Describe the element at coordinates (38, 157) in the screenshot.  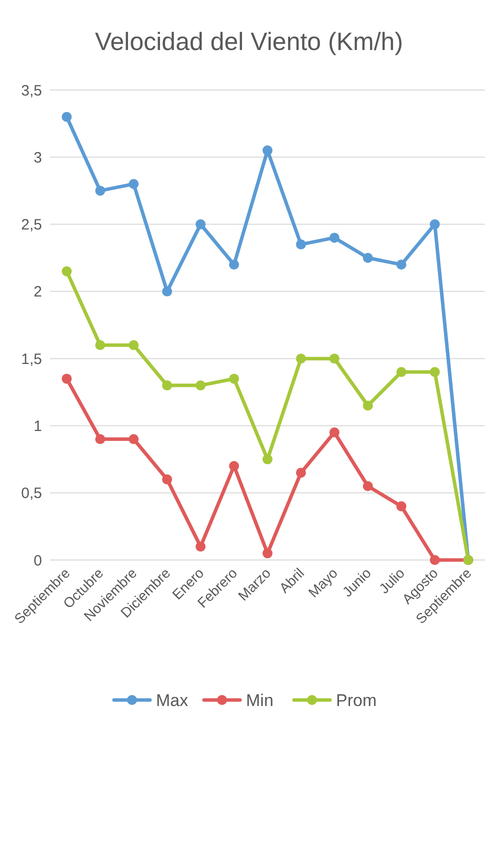
I see `y-tick-label: 3` at that location.